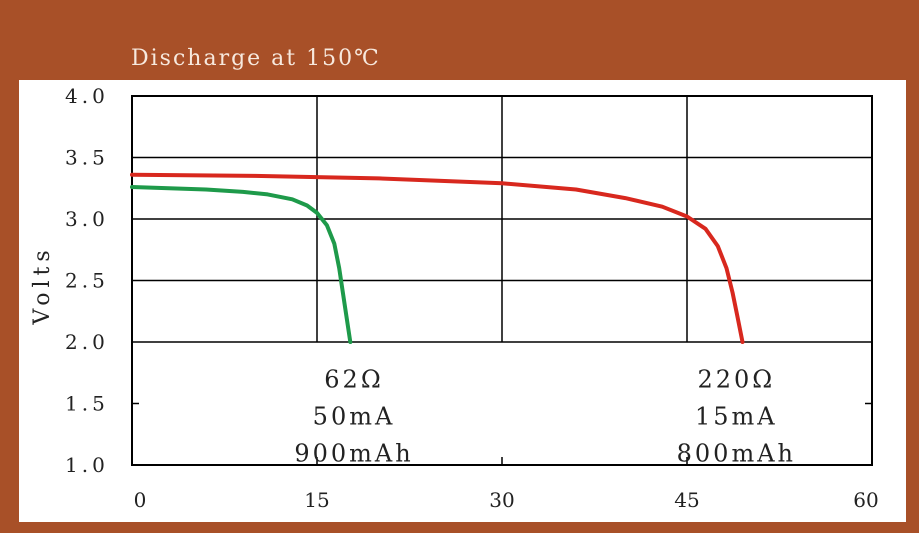 The height and width of the screenshot is (538, 919). What do you see at coordinates (87, 281) in the screenshot?
I see `y-tick-label: 2.5` at bounding box center [87, 281].